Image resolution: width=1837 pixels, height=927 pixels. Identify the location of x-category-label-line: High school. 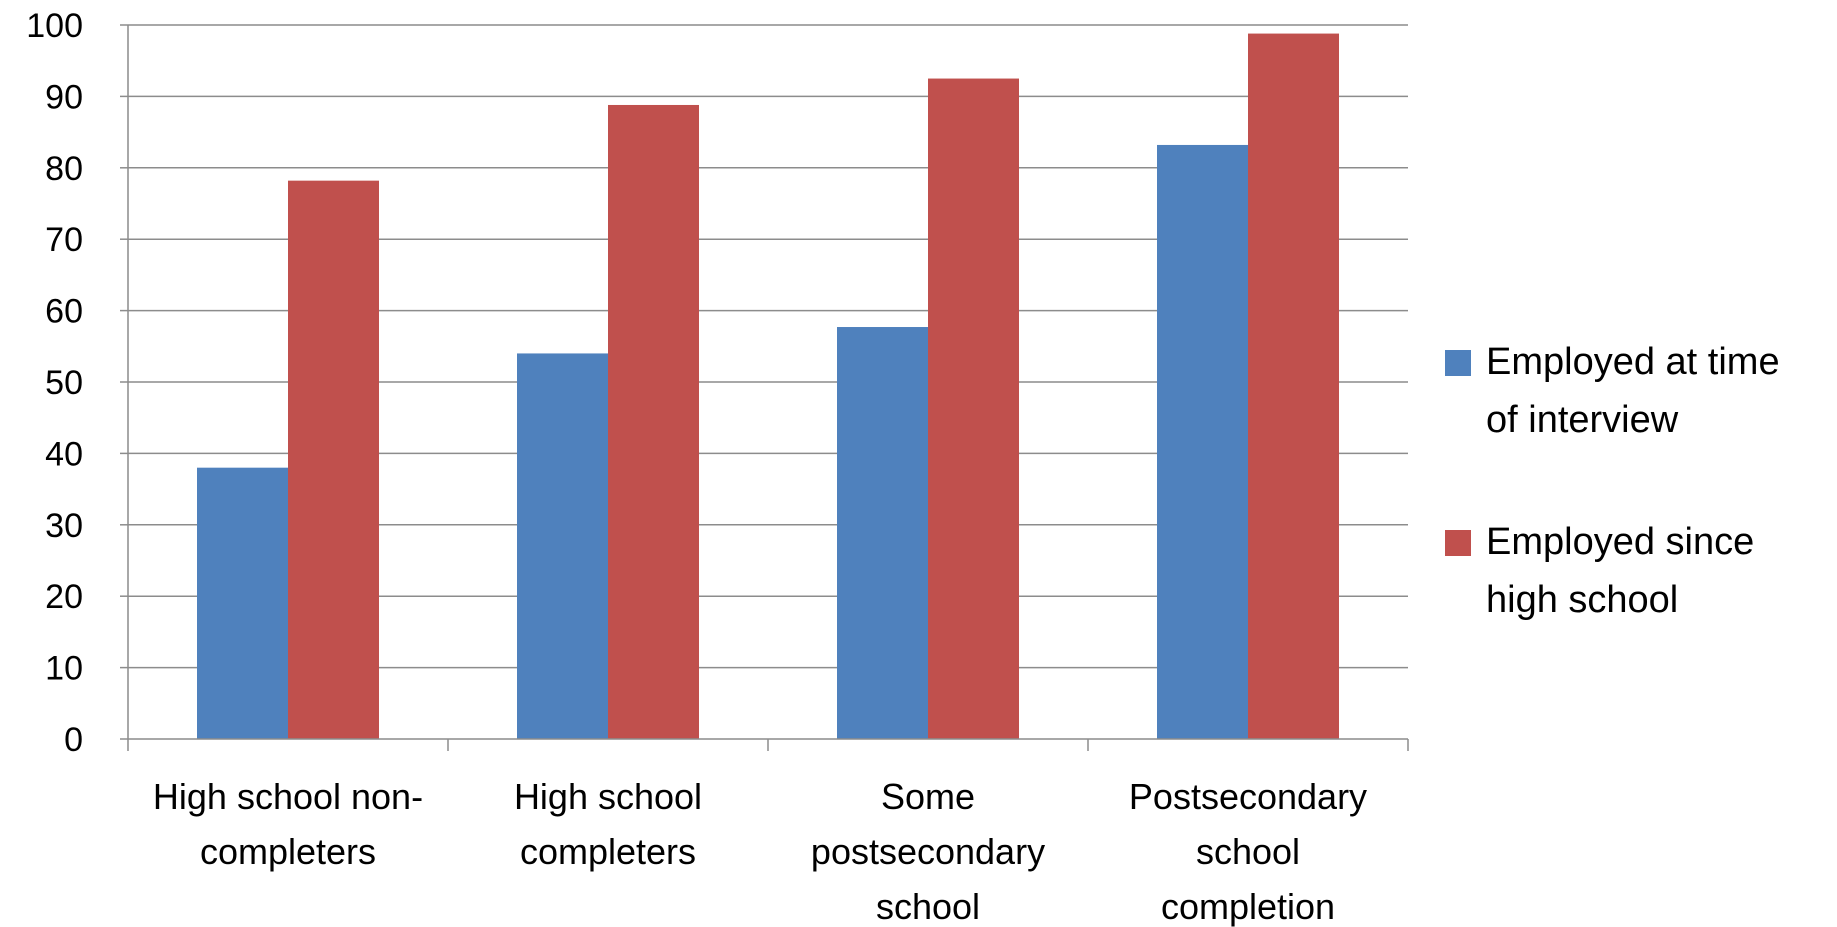
(608, 796).